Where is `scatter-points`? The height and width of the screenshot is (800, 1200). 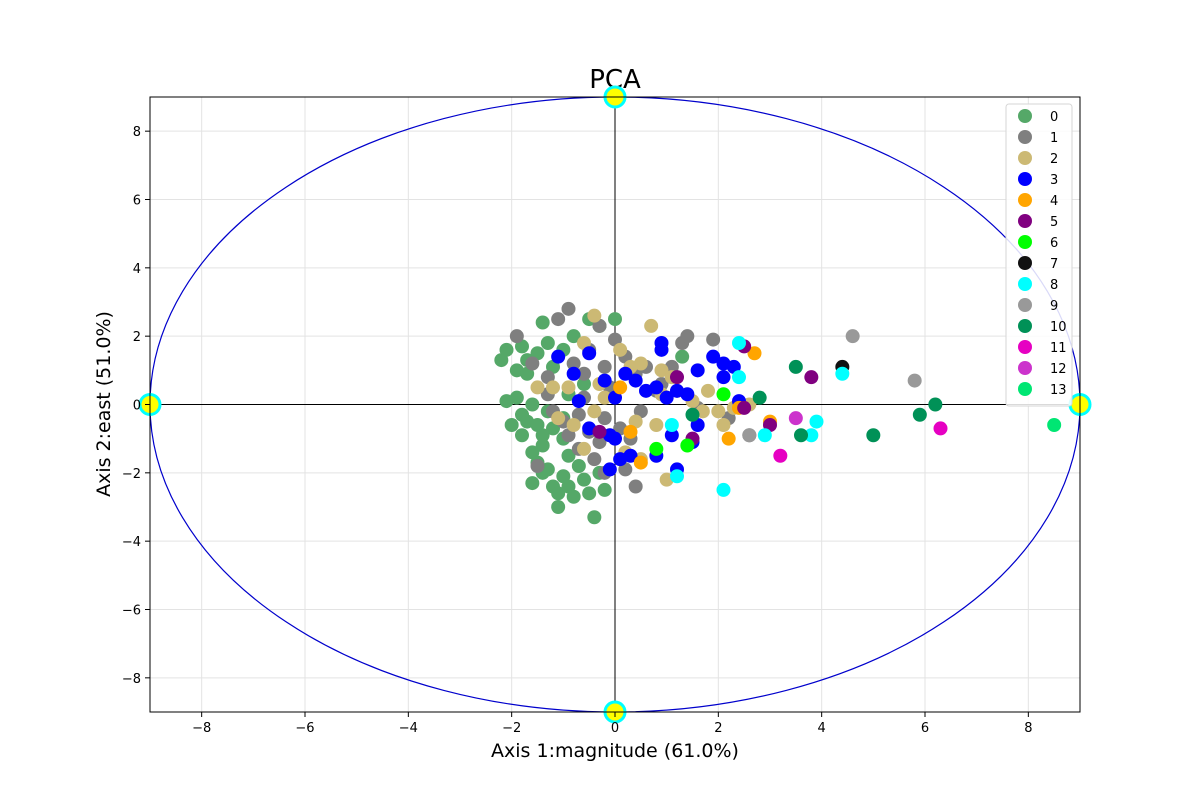 scatter-points is located at coordinates (778, 413).